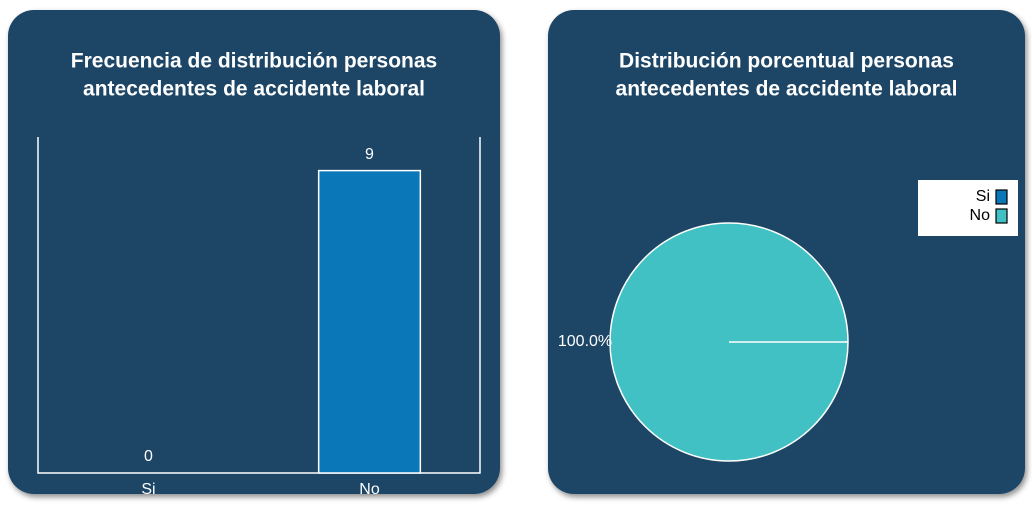  Describe the element at coordinates (369, 321) in the screenshot. I see `bar` at that location.